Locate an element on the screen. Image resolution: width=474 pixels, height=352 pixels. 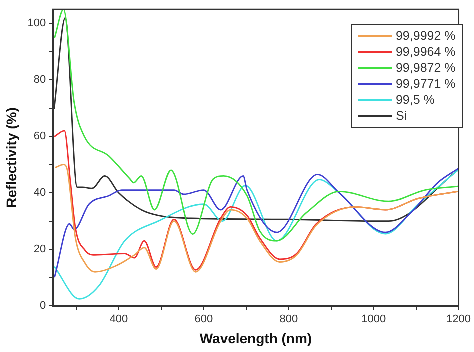
legend-label: 99,9992 % is located at coordinates (426, 35).